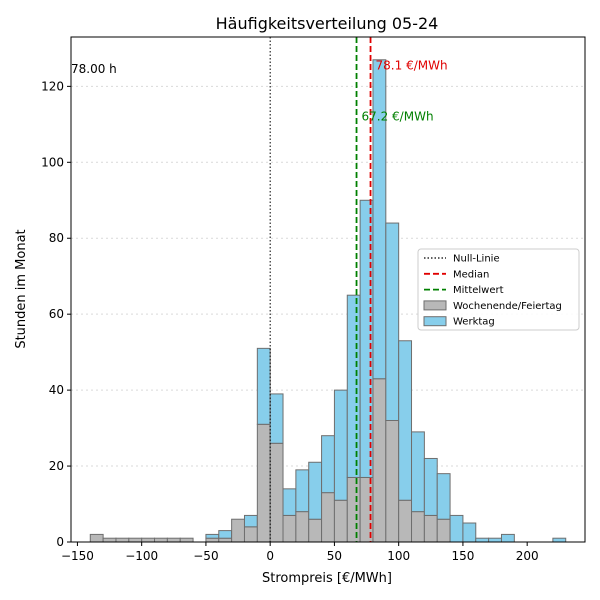 The width and height of the screenshot is (600, 600). I want to click on x-tick-label: −100, so click(141, 556).